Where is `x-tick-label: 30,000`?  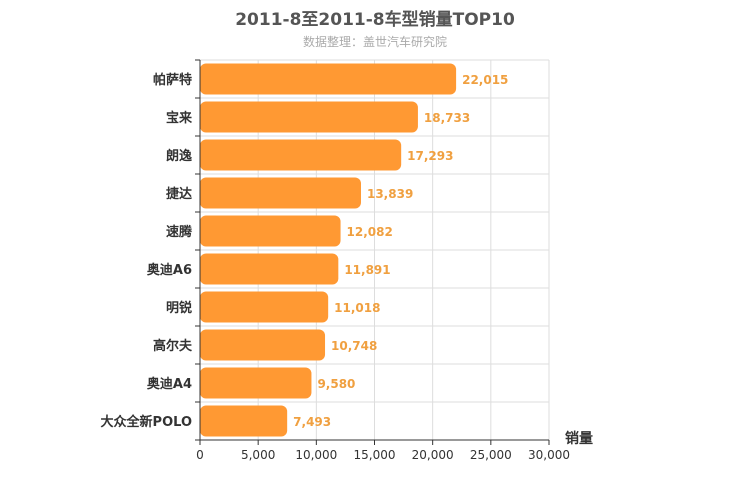 x-tick-label: 30,000 is located at coordinates (549, 455).